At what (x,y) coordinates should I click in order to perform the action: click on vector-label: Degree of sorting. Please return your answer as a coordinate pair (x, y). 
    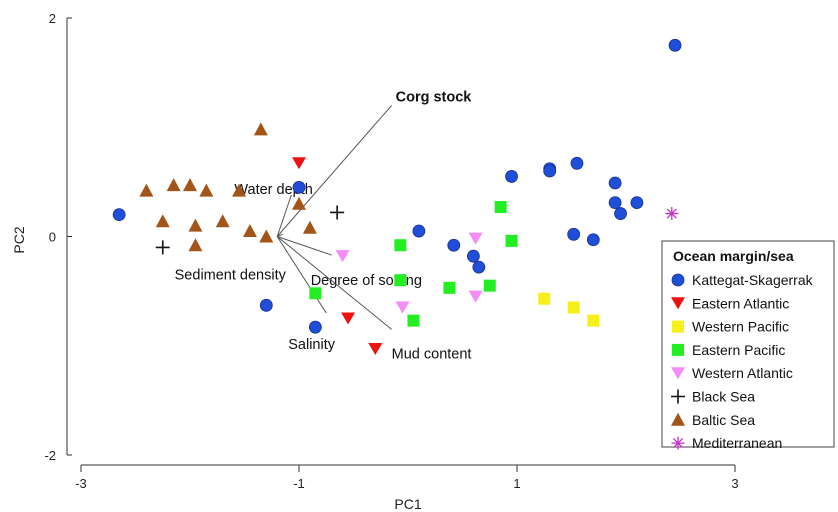
    Looking at the image, I should click on (366, 281).